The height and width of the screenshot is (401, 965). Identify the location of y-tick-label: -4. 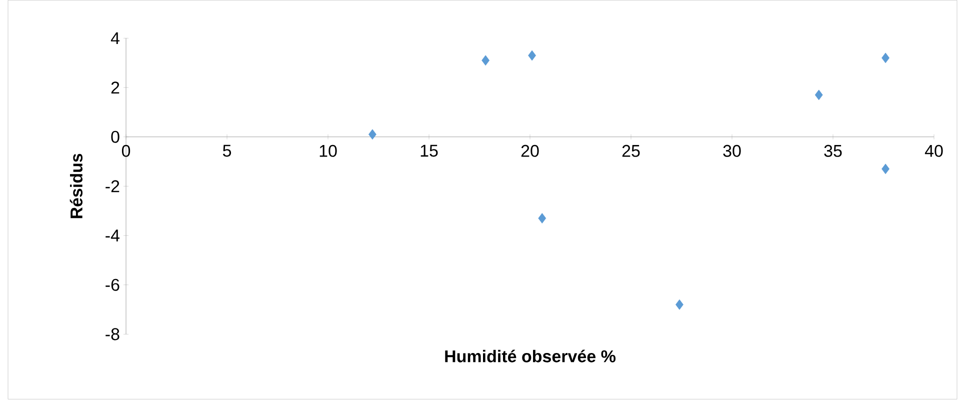
(113, 236).